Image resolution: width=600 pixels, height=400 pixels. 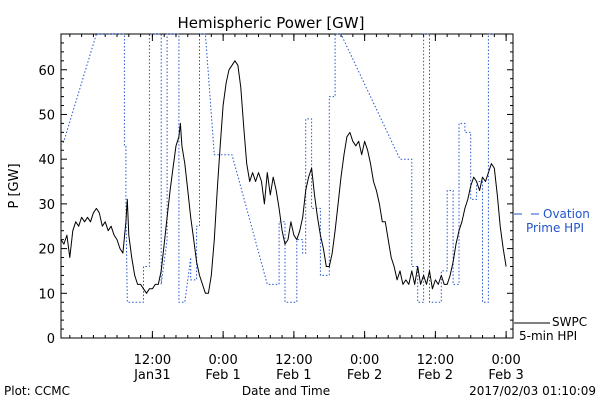 What do you see at coordinates (46, 250) in the screenshot?
I see `y-tick-label: 20` at bounding box center [46, 250].